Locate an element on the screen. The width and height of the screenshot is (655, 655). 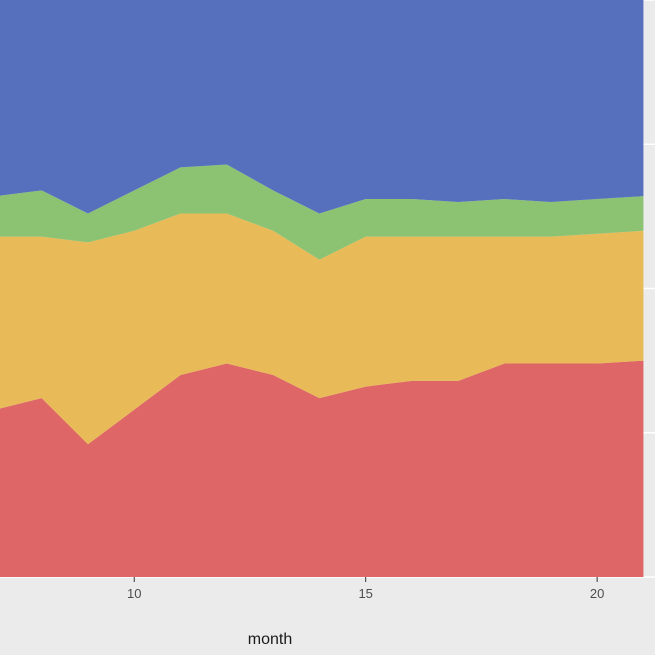
x-axis-title: month is located at coordinates (270, 639).